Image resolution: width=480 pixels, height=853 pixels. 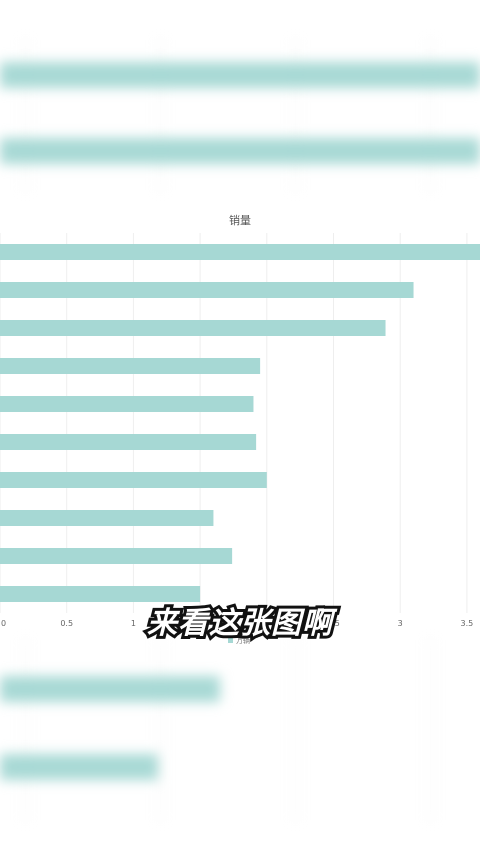 I want to click on x-tick-label: 0, so click(x=3, y=623).